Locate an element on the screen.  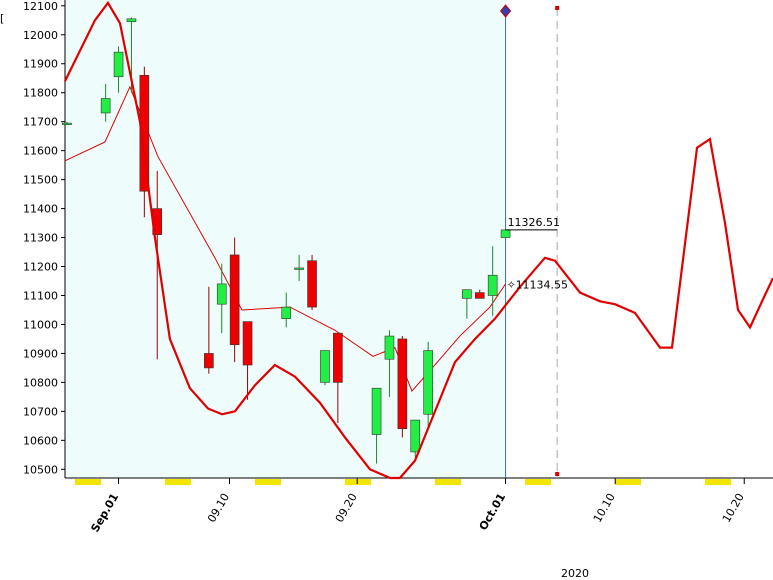
y-tick-label: 11500 is located at coordinates (40, 180).